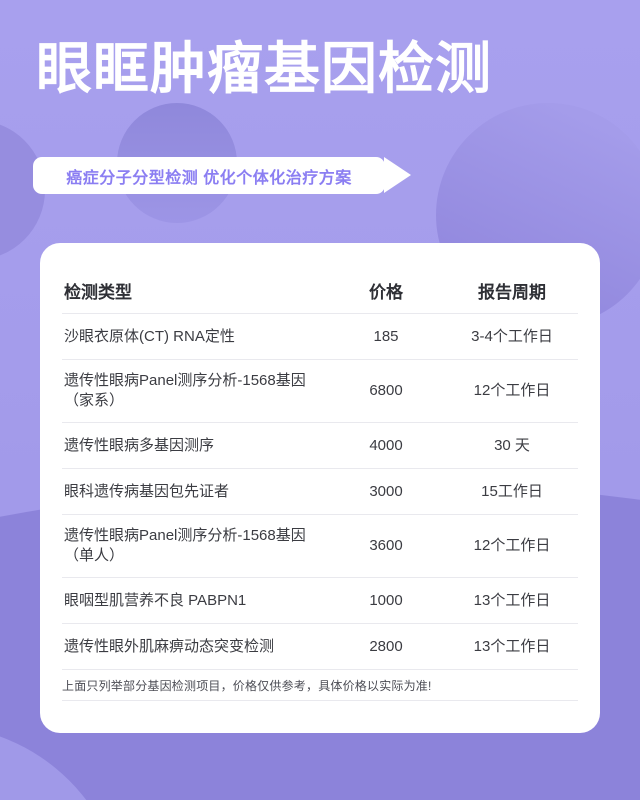 The image size is (640, 800). Describe the element at coordinates (209, 178) in the screenshot. I see `subtitle-text: 癌症分子分型检测 优化个体化治疗方案` at that location.